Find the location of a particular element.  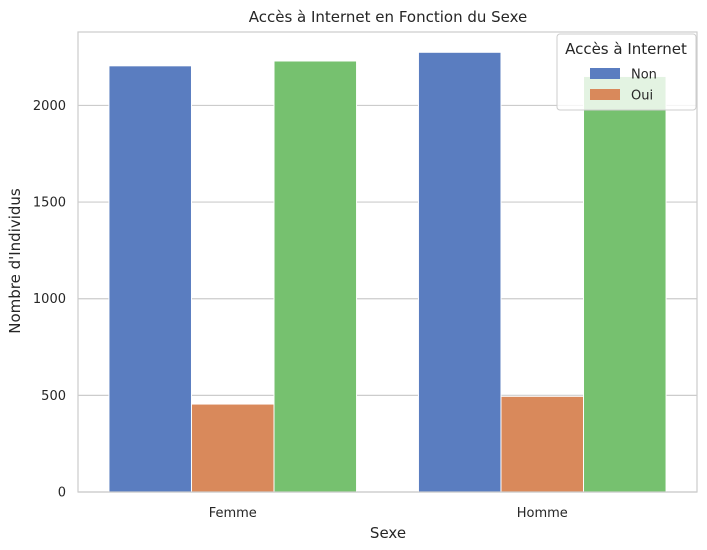

y-tick-label: 0 is located at coordinates (62, 493).